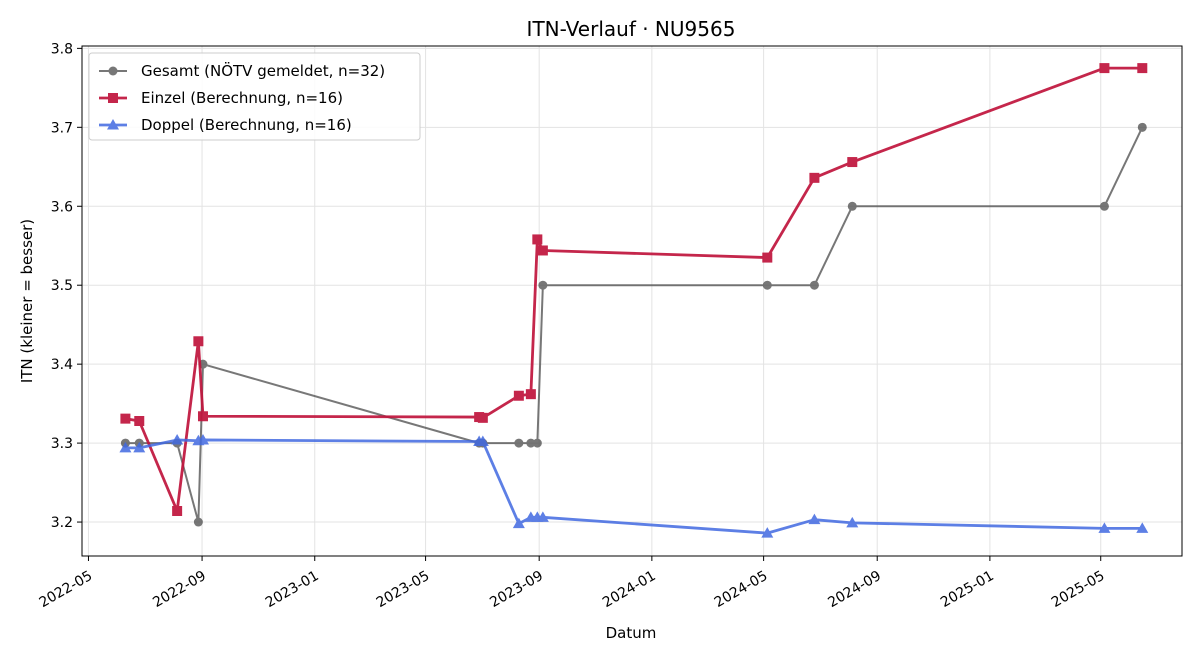  Describe the element at coordinates (62, 523) in the screenshot. I see `y-tick-label: 3.2` at that location.